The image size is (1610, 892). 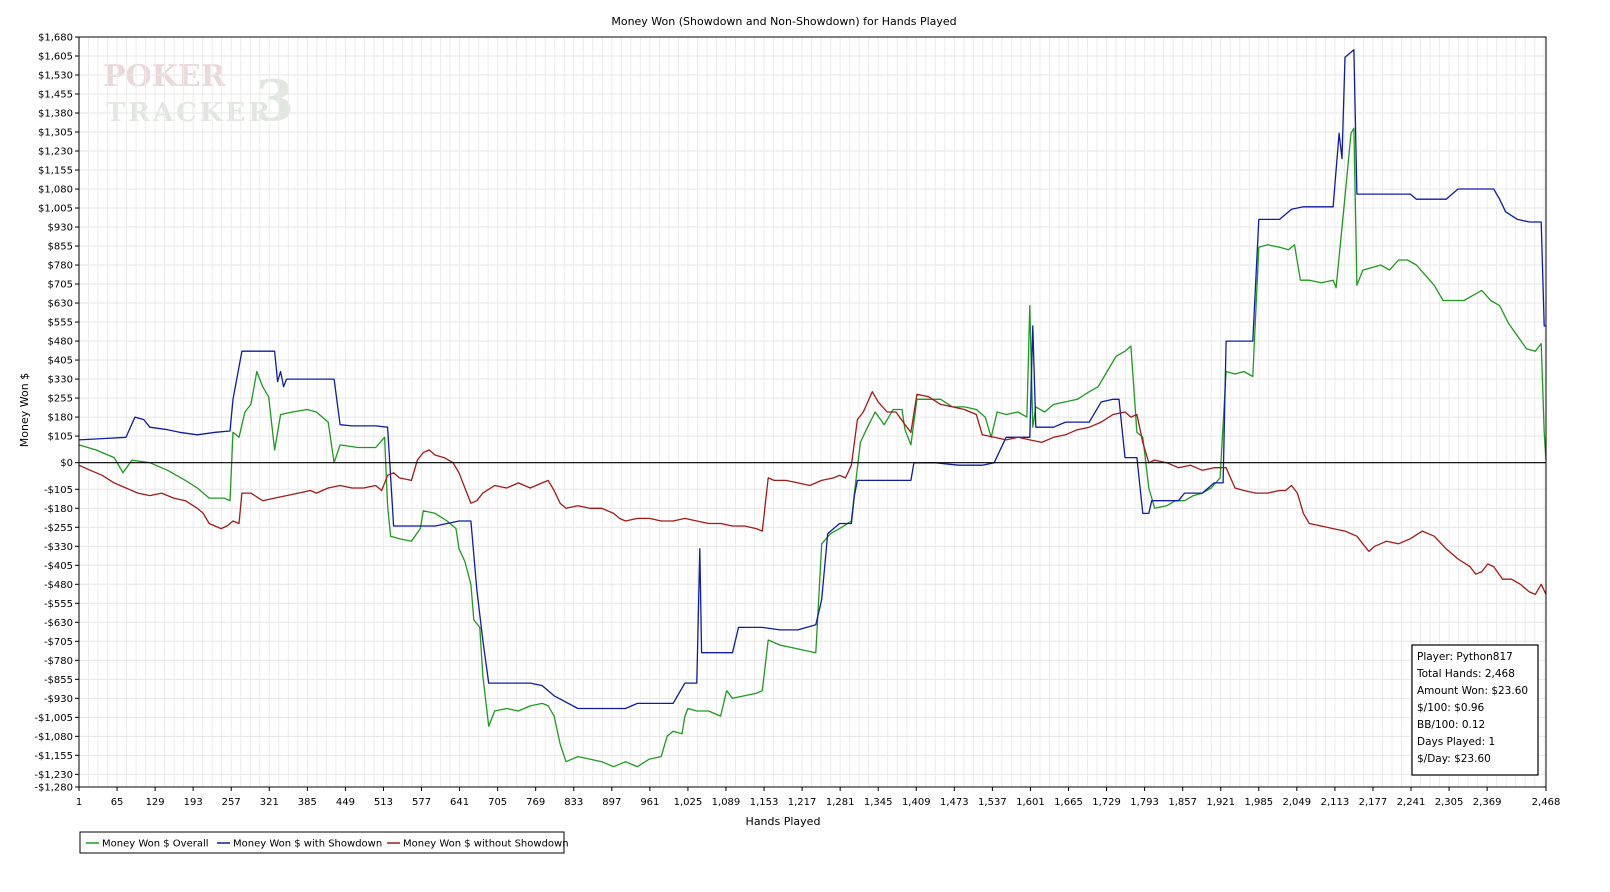 I want to click on x-tick-label: 1,217, so click(x=802, y=802).